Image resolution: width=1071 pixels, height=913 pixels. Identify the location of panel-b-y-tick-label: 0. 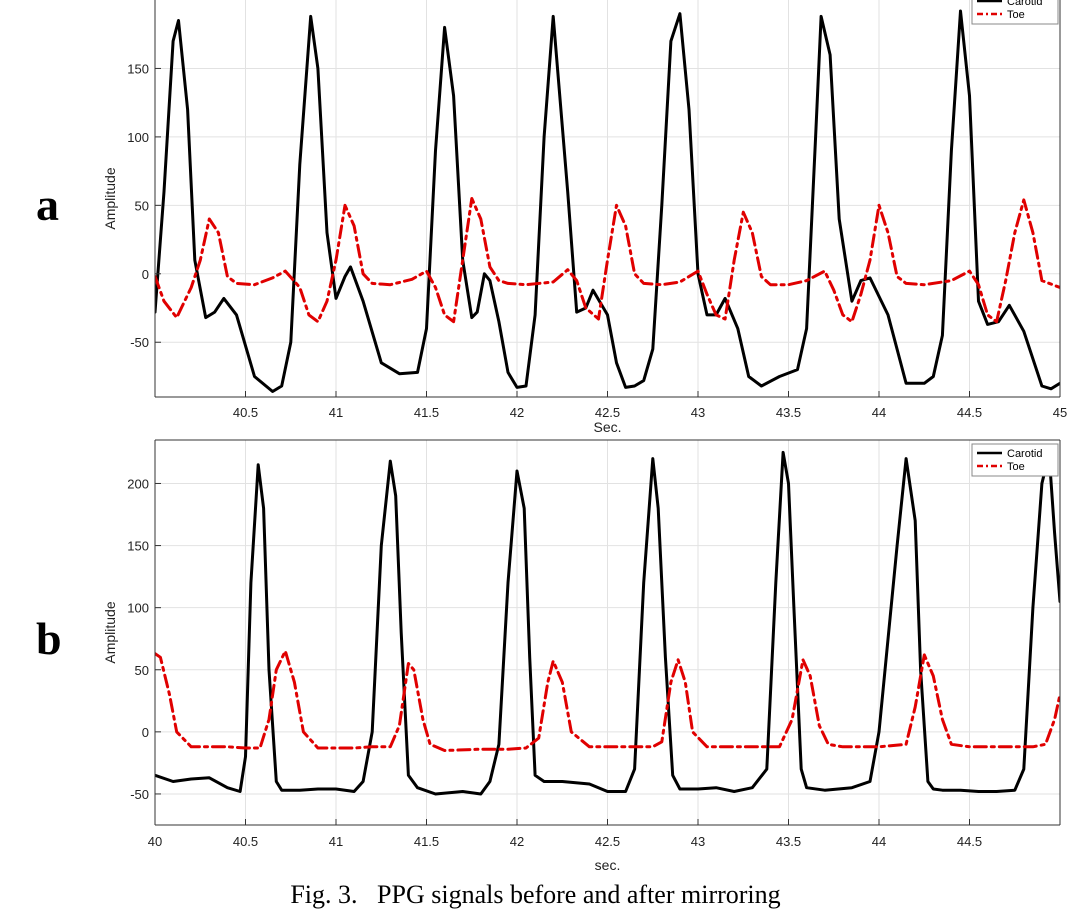
(145, 732).